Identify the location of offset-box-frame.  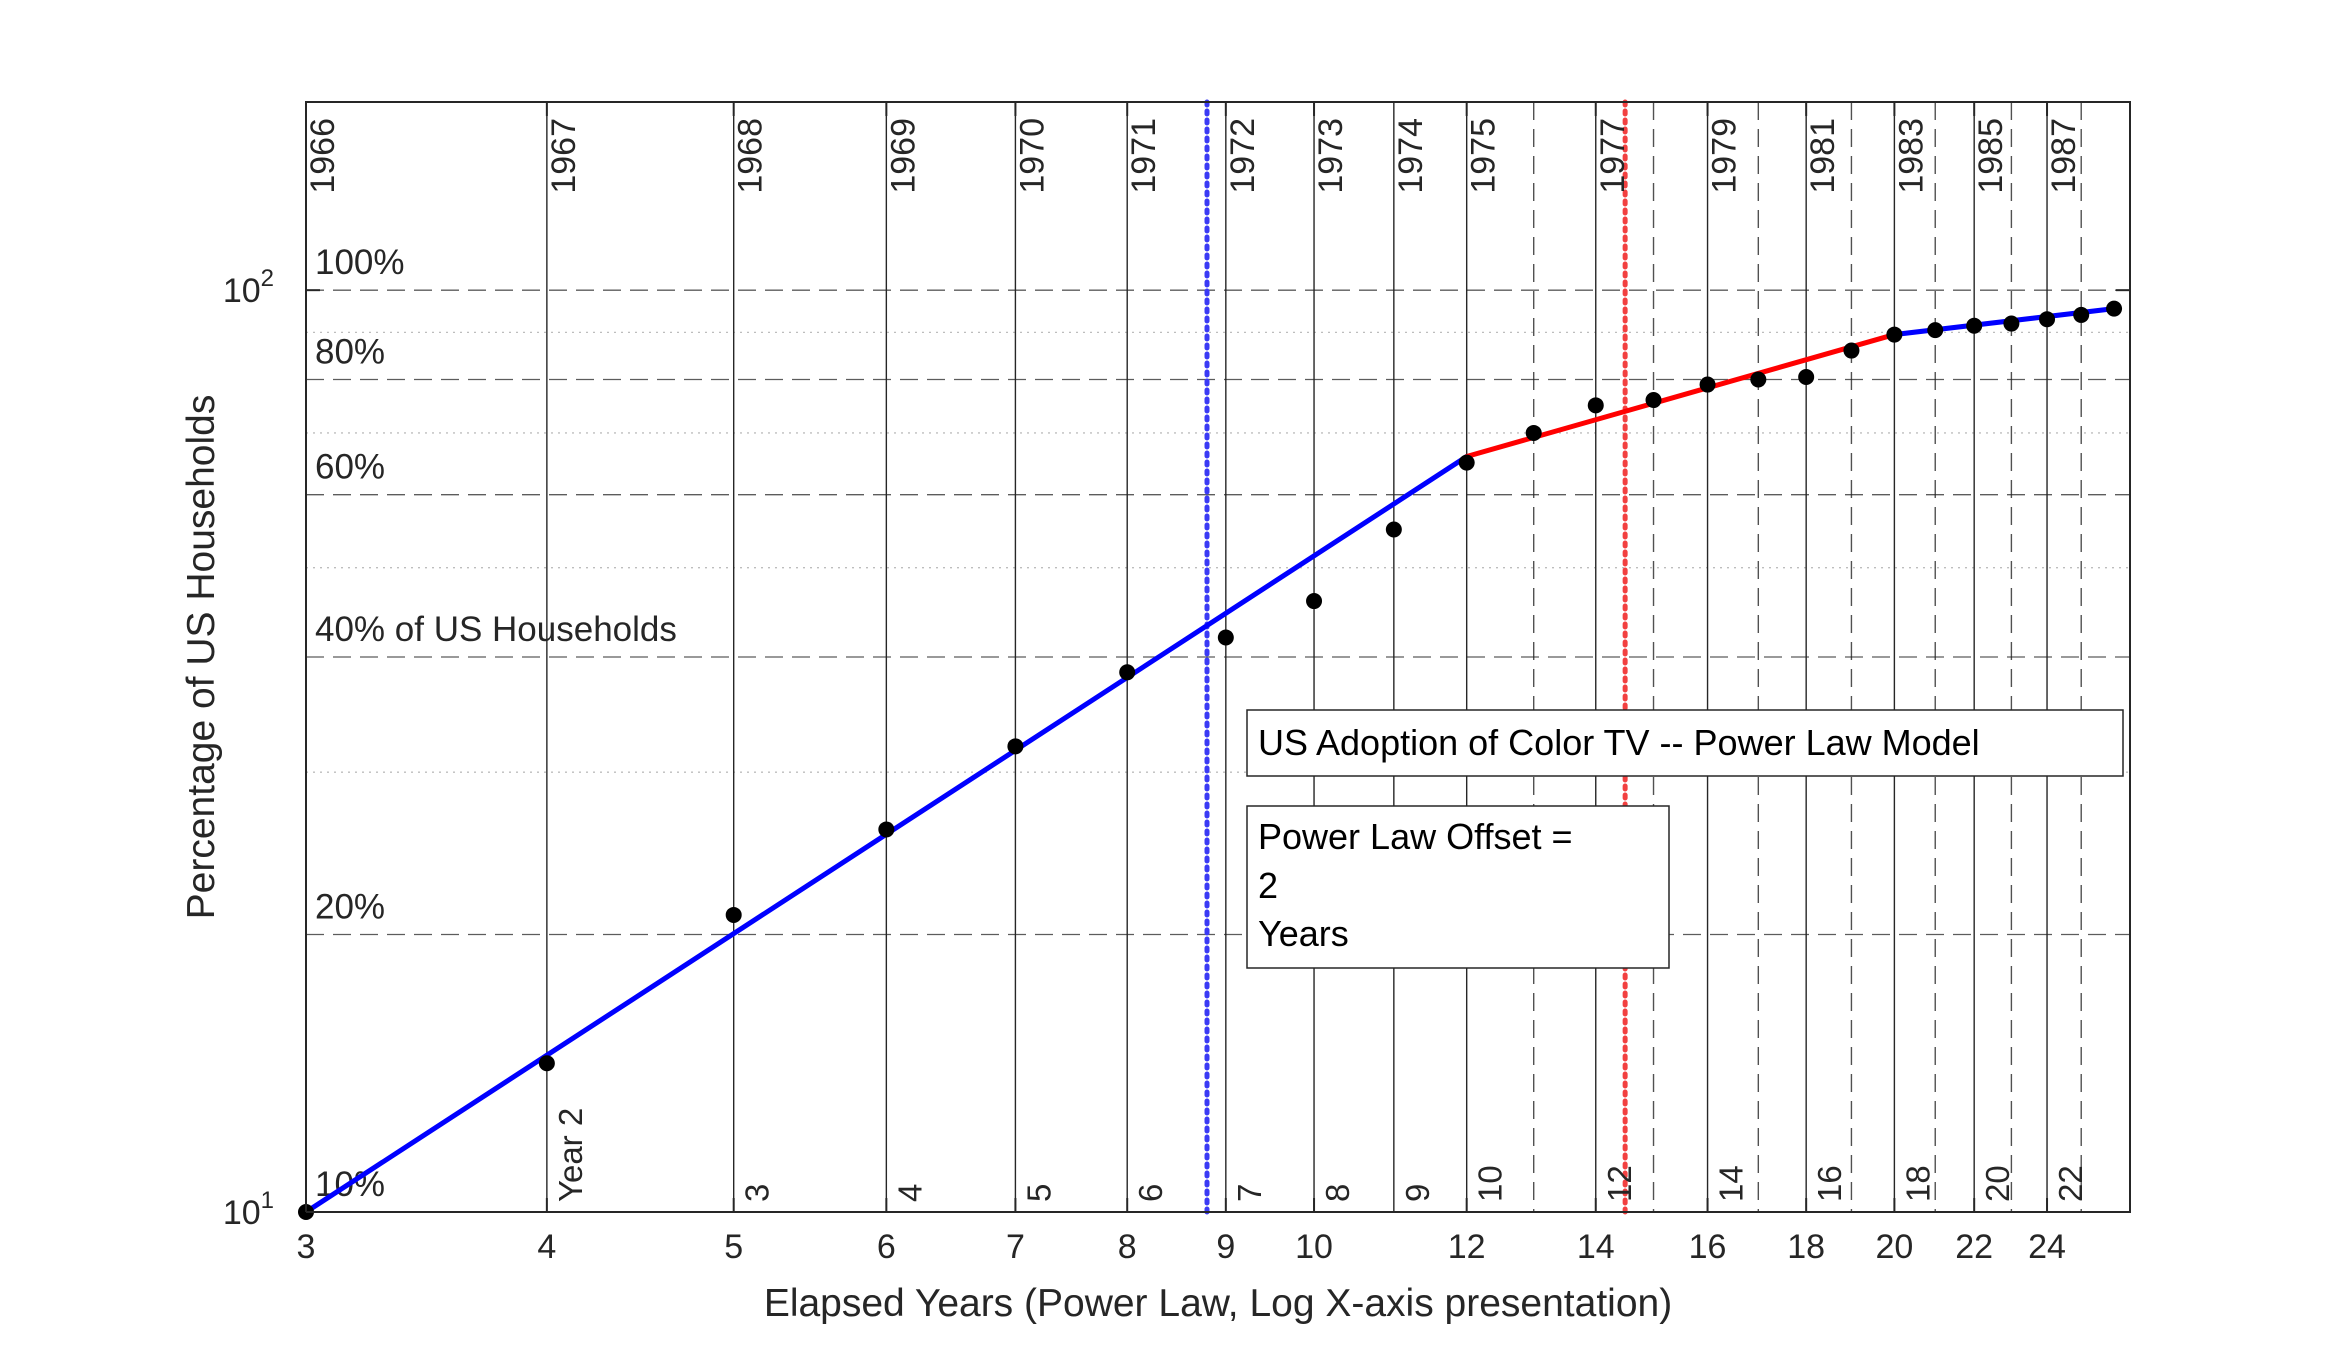
(1458, 887).